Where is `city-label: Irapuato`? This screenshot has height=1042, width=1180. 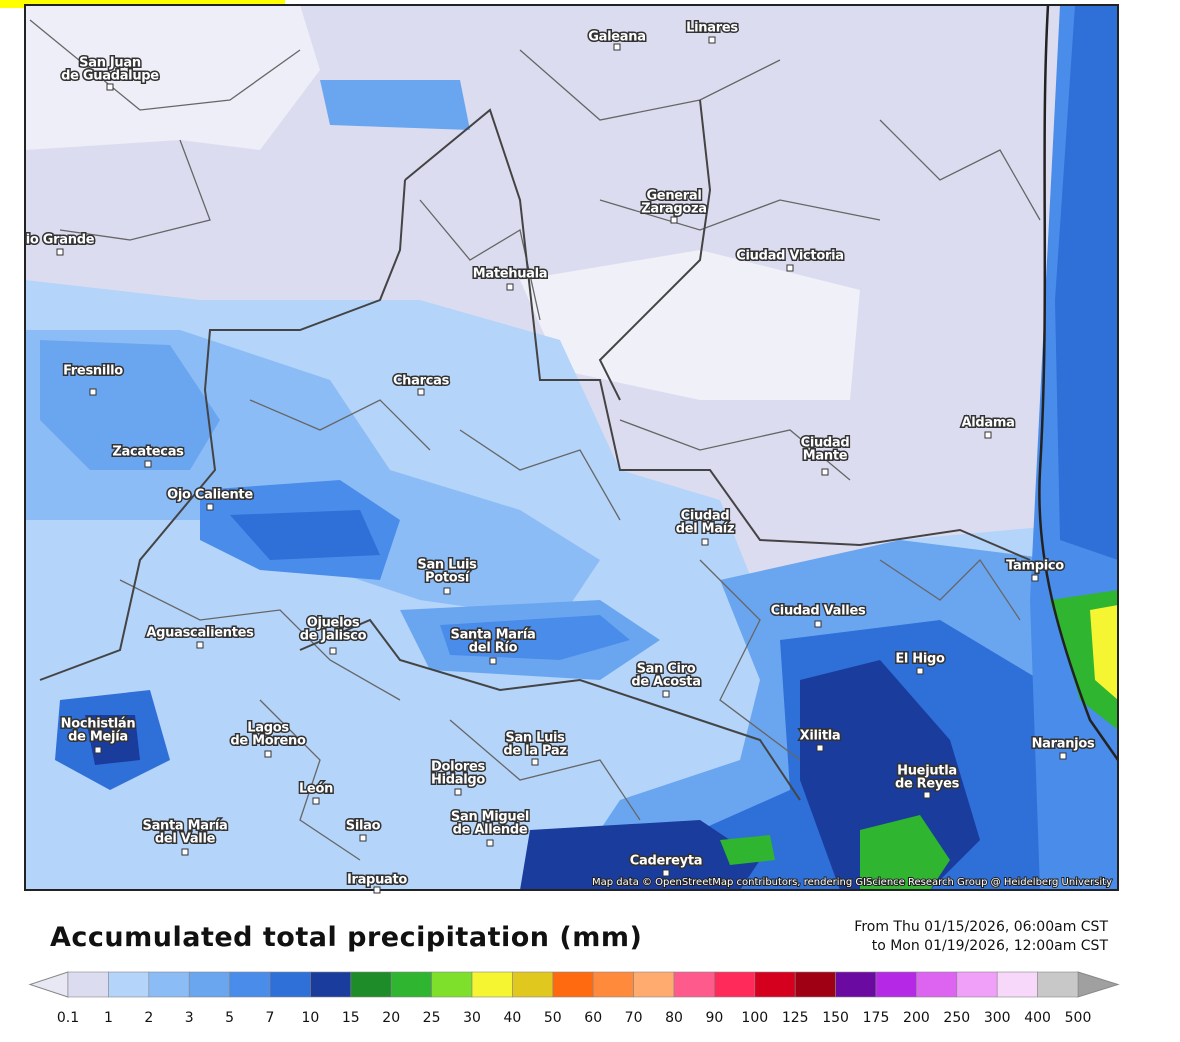
city-label: Irapuato is located at coordinates (377, 880).